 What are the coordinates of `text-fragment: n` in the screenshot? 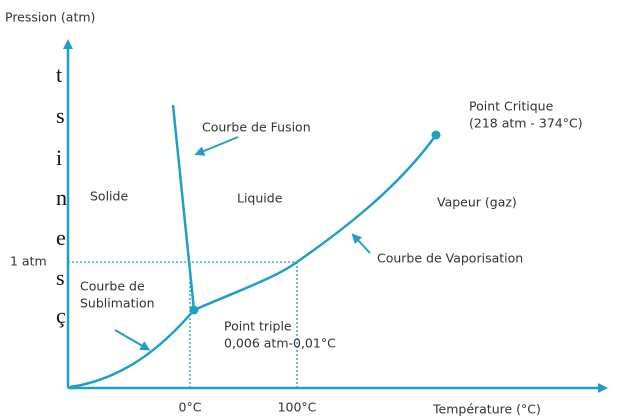 It's located at (61, 197).